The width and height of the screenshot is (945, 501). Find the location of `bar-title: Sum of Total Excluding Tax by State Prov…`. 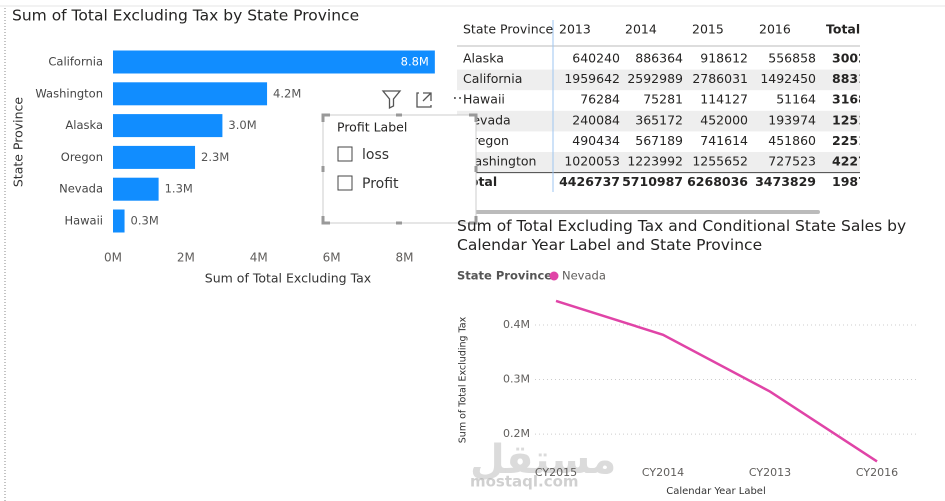

bar-title: Sum of Total Excluding Tax by State Prov… is located at coordinates (185, 16).